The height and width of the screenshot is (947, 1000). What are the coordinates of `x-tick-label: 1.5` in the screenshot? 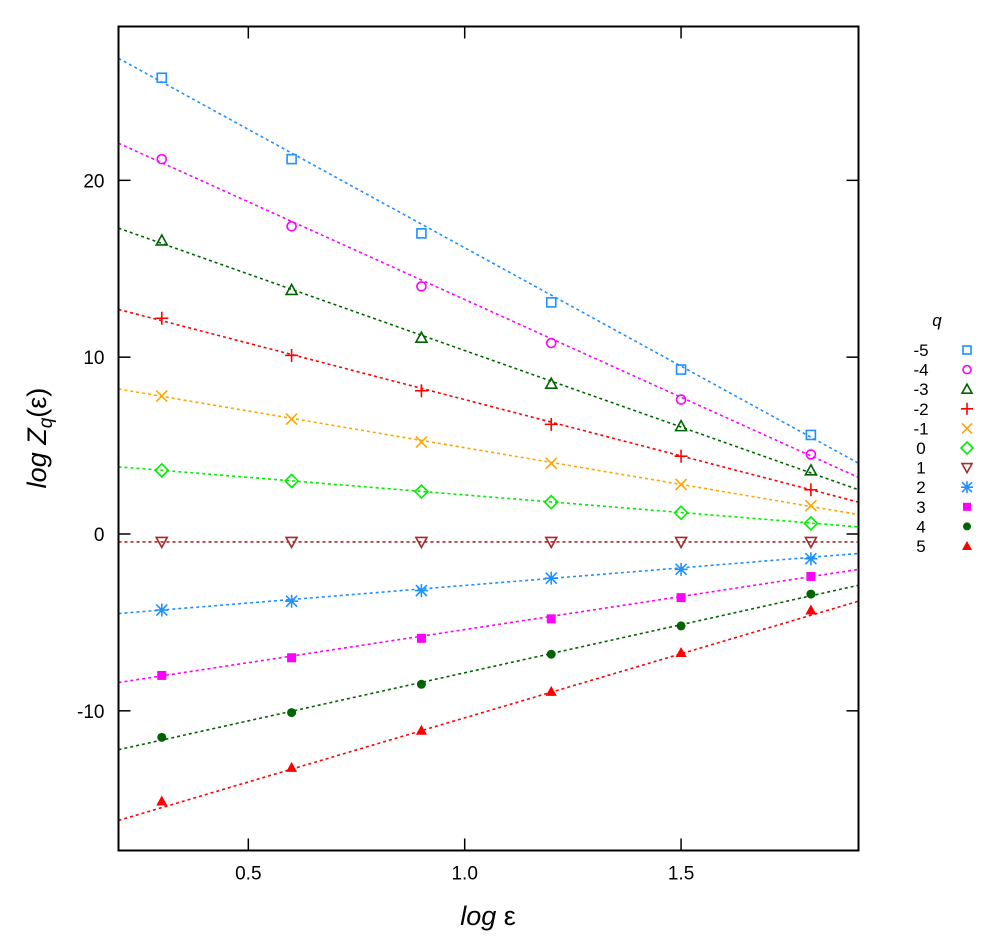 It's located at (681, 874).